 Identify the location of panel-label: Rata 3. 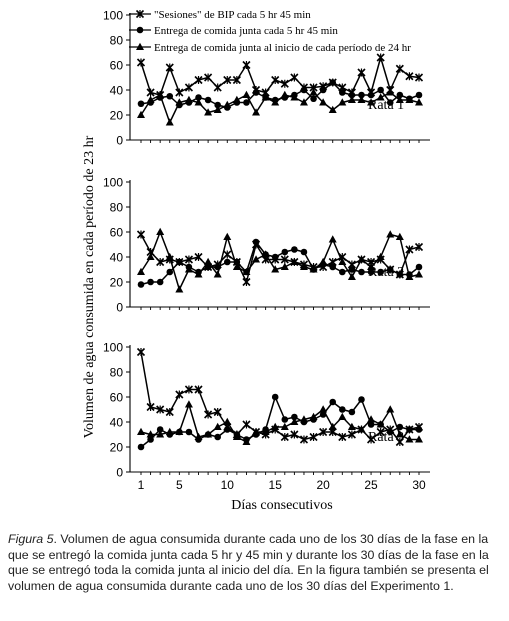
(386, 437).